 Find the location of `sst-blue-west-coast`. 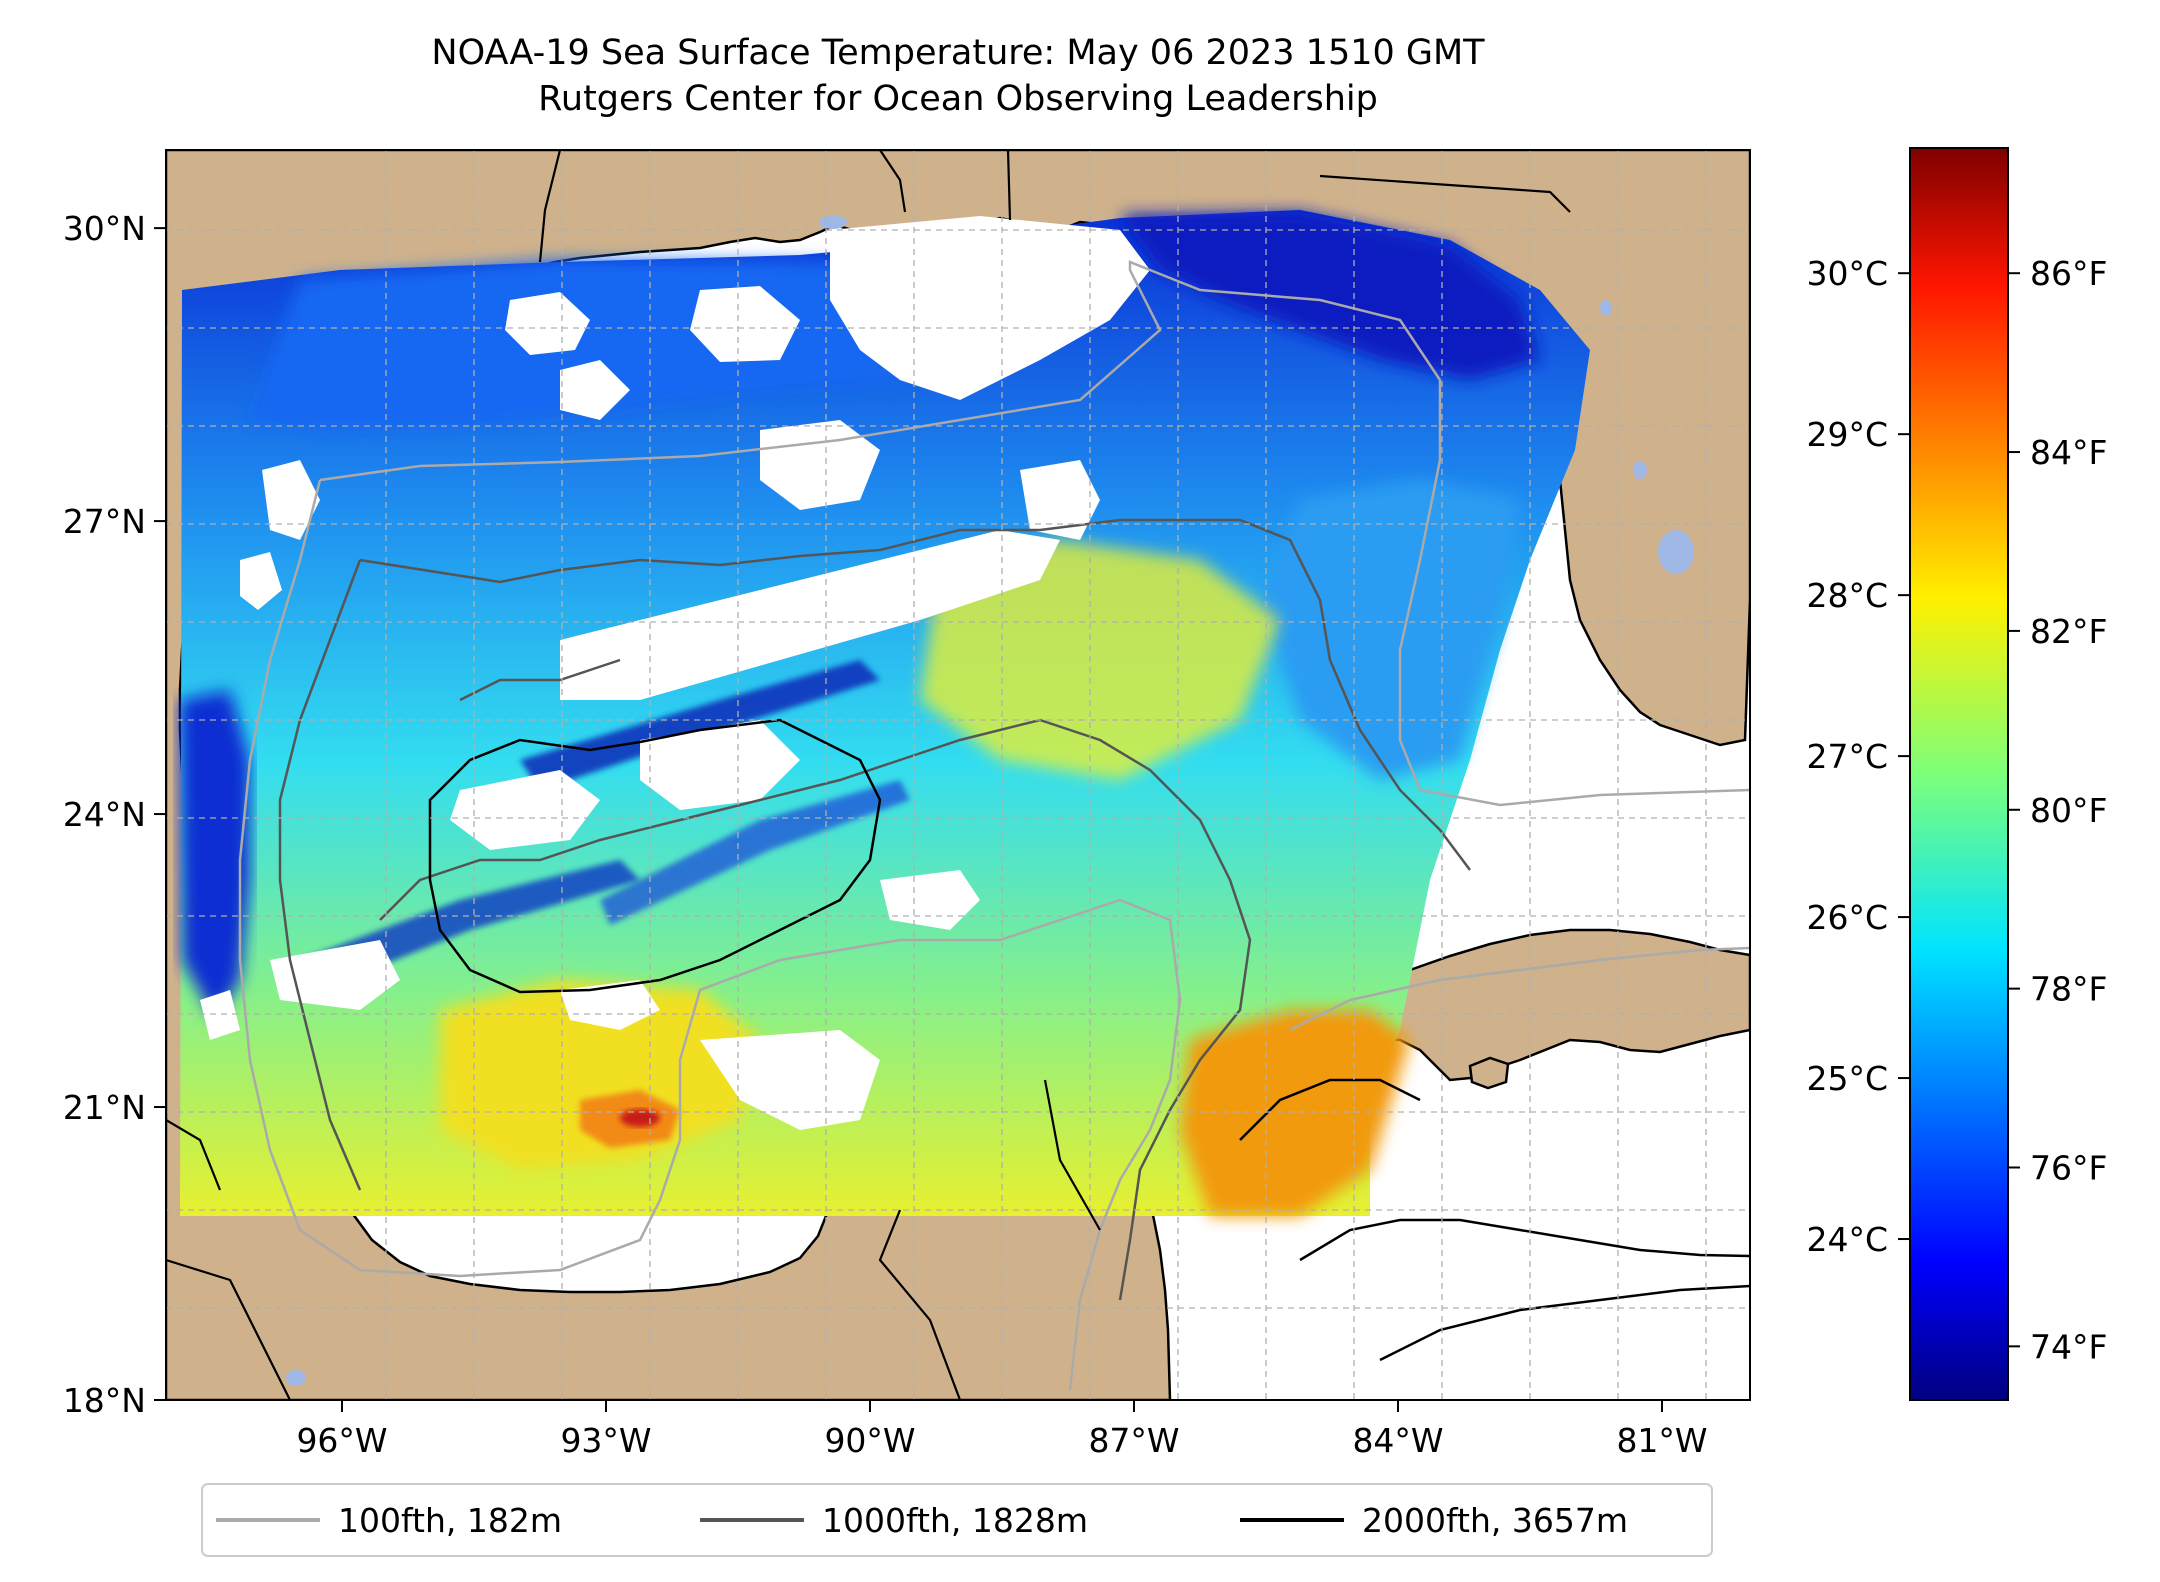

sst-blue-west-coast is located at coordinates (215, 855).